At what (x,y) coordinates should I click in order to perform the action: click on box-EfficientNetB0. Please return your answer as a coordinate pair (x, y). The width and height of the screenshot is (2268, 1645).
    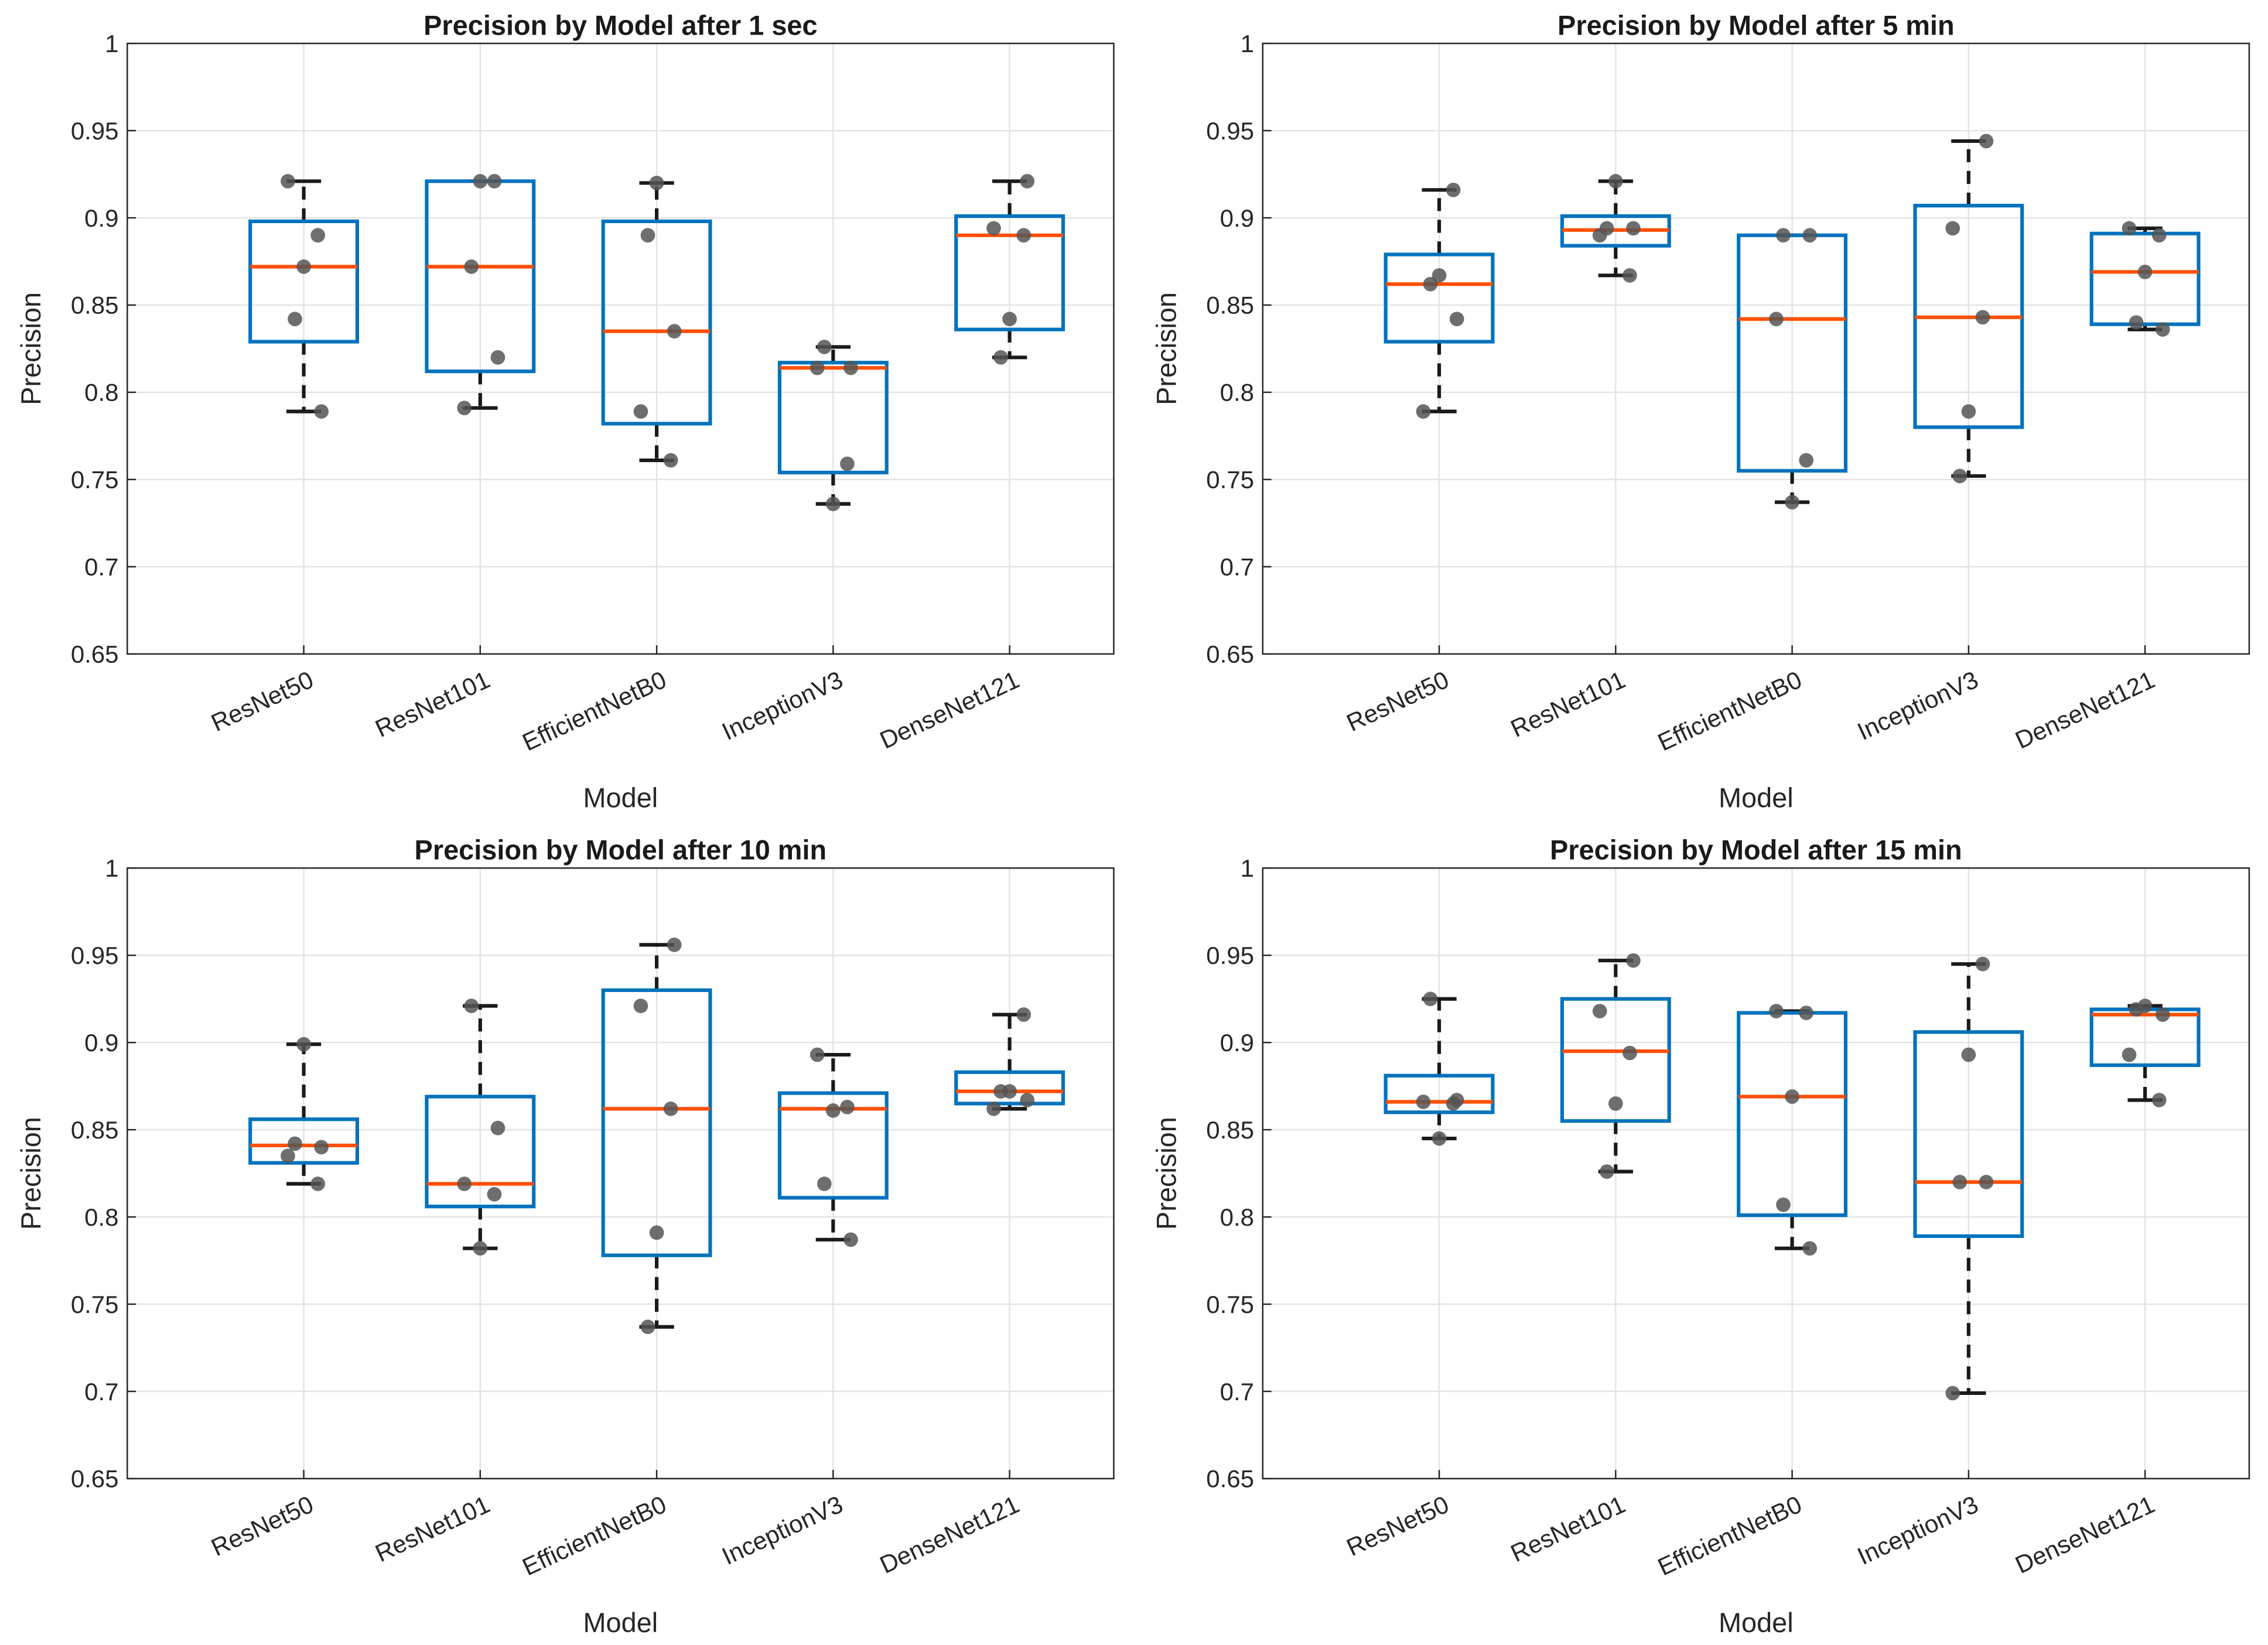
    Looking at the image, I should click on (656, 322).